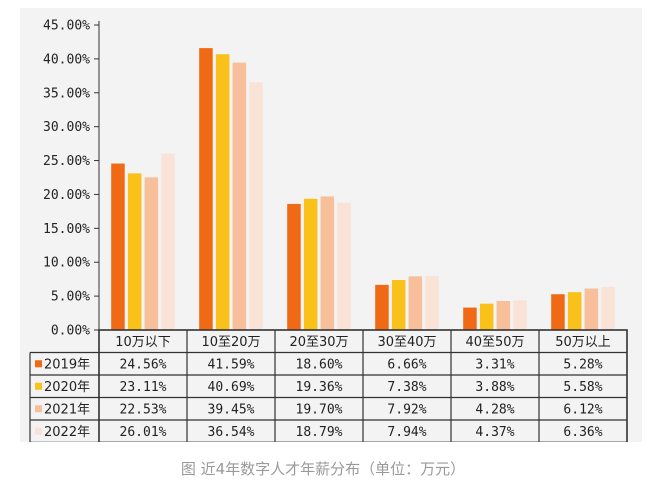 The width and height of the screenshot is (646, 491). Describe the element at coordinates (143, 410) in the screenshot. I see `data-label: 22.53%` at that location.